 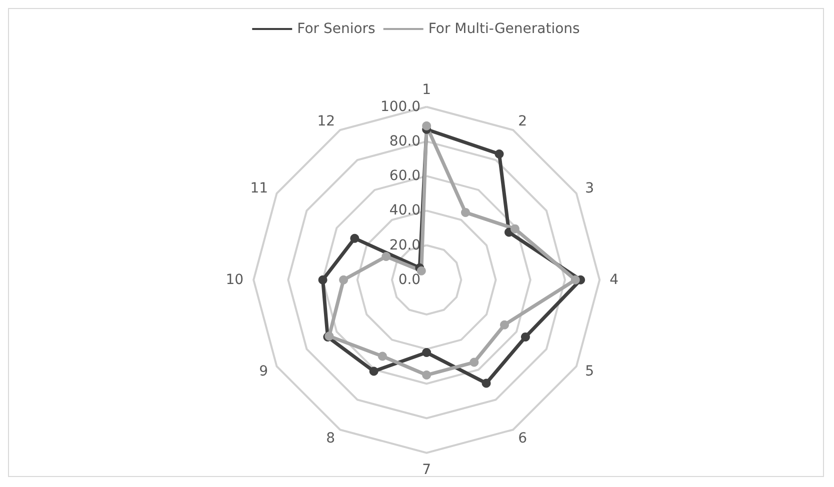 I want to click on y-tick-label: 0.0, so click(x=409, y=280).